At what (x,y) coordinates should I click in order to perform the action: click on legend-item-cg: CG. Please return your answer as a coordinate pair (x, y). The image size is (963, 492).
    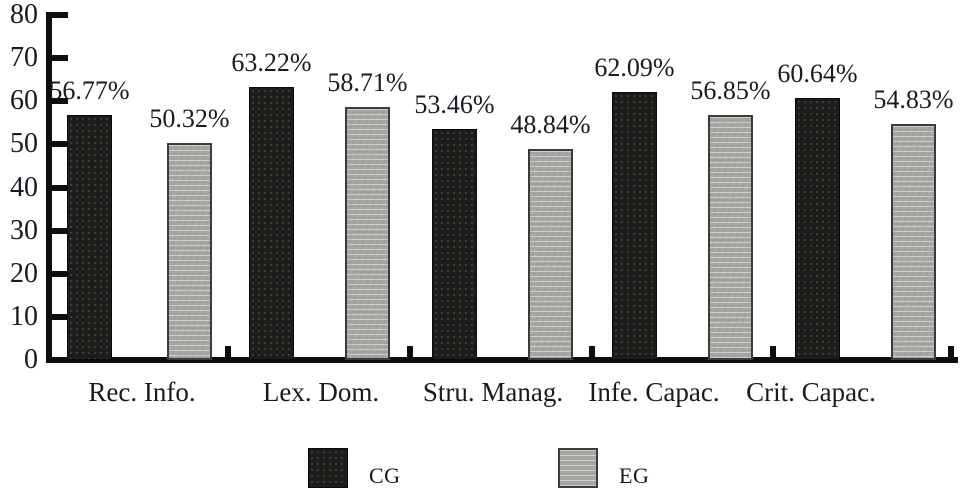
    Looking at the image, I should click on (354, 468).